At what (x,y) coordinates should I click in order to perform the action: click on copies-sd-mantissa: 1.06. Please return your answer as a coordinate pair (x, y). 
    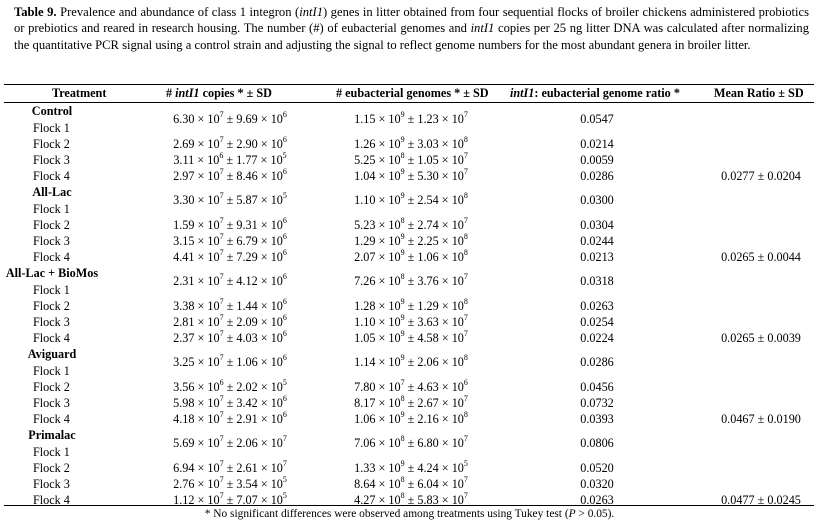
    Looking at the image, I should click on (247, 361).